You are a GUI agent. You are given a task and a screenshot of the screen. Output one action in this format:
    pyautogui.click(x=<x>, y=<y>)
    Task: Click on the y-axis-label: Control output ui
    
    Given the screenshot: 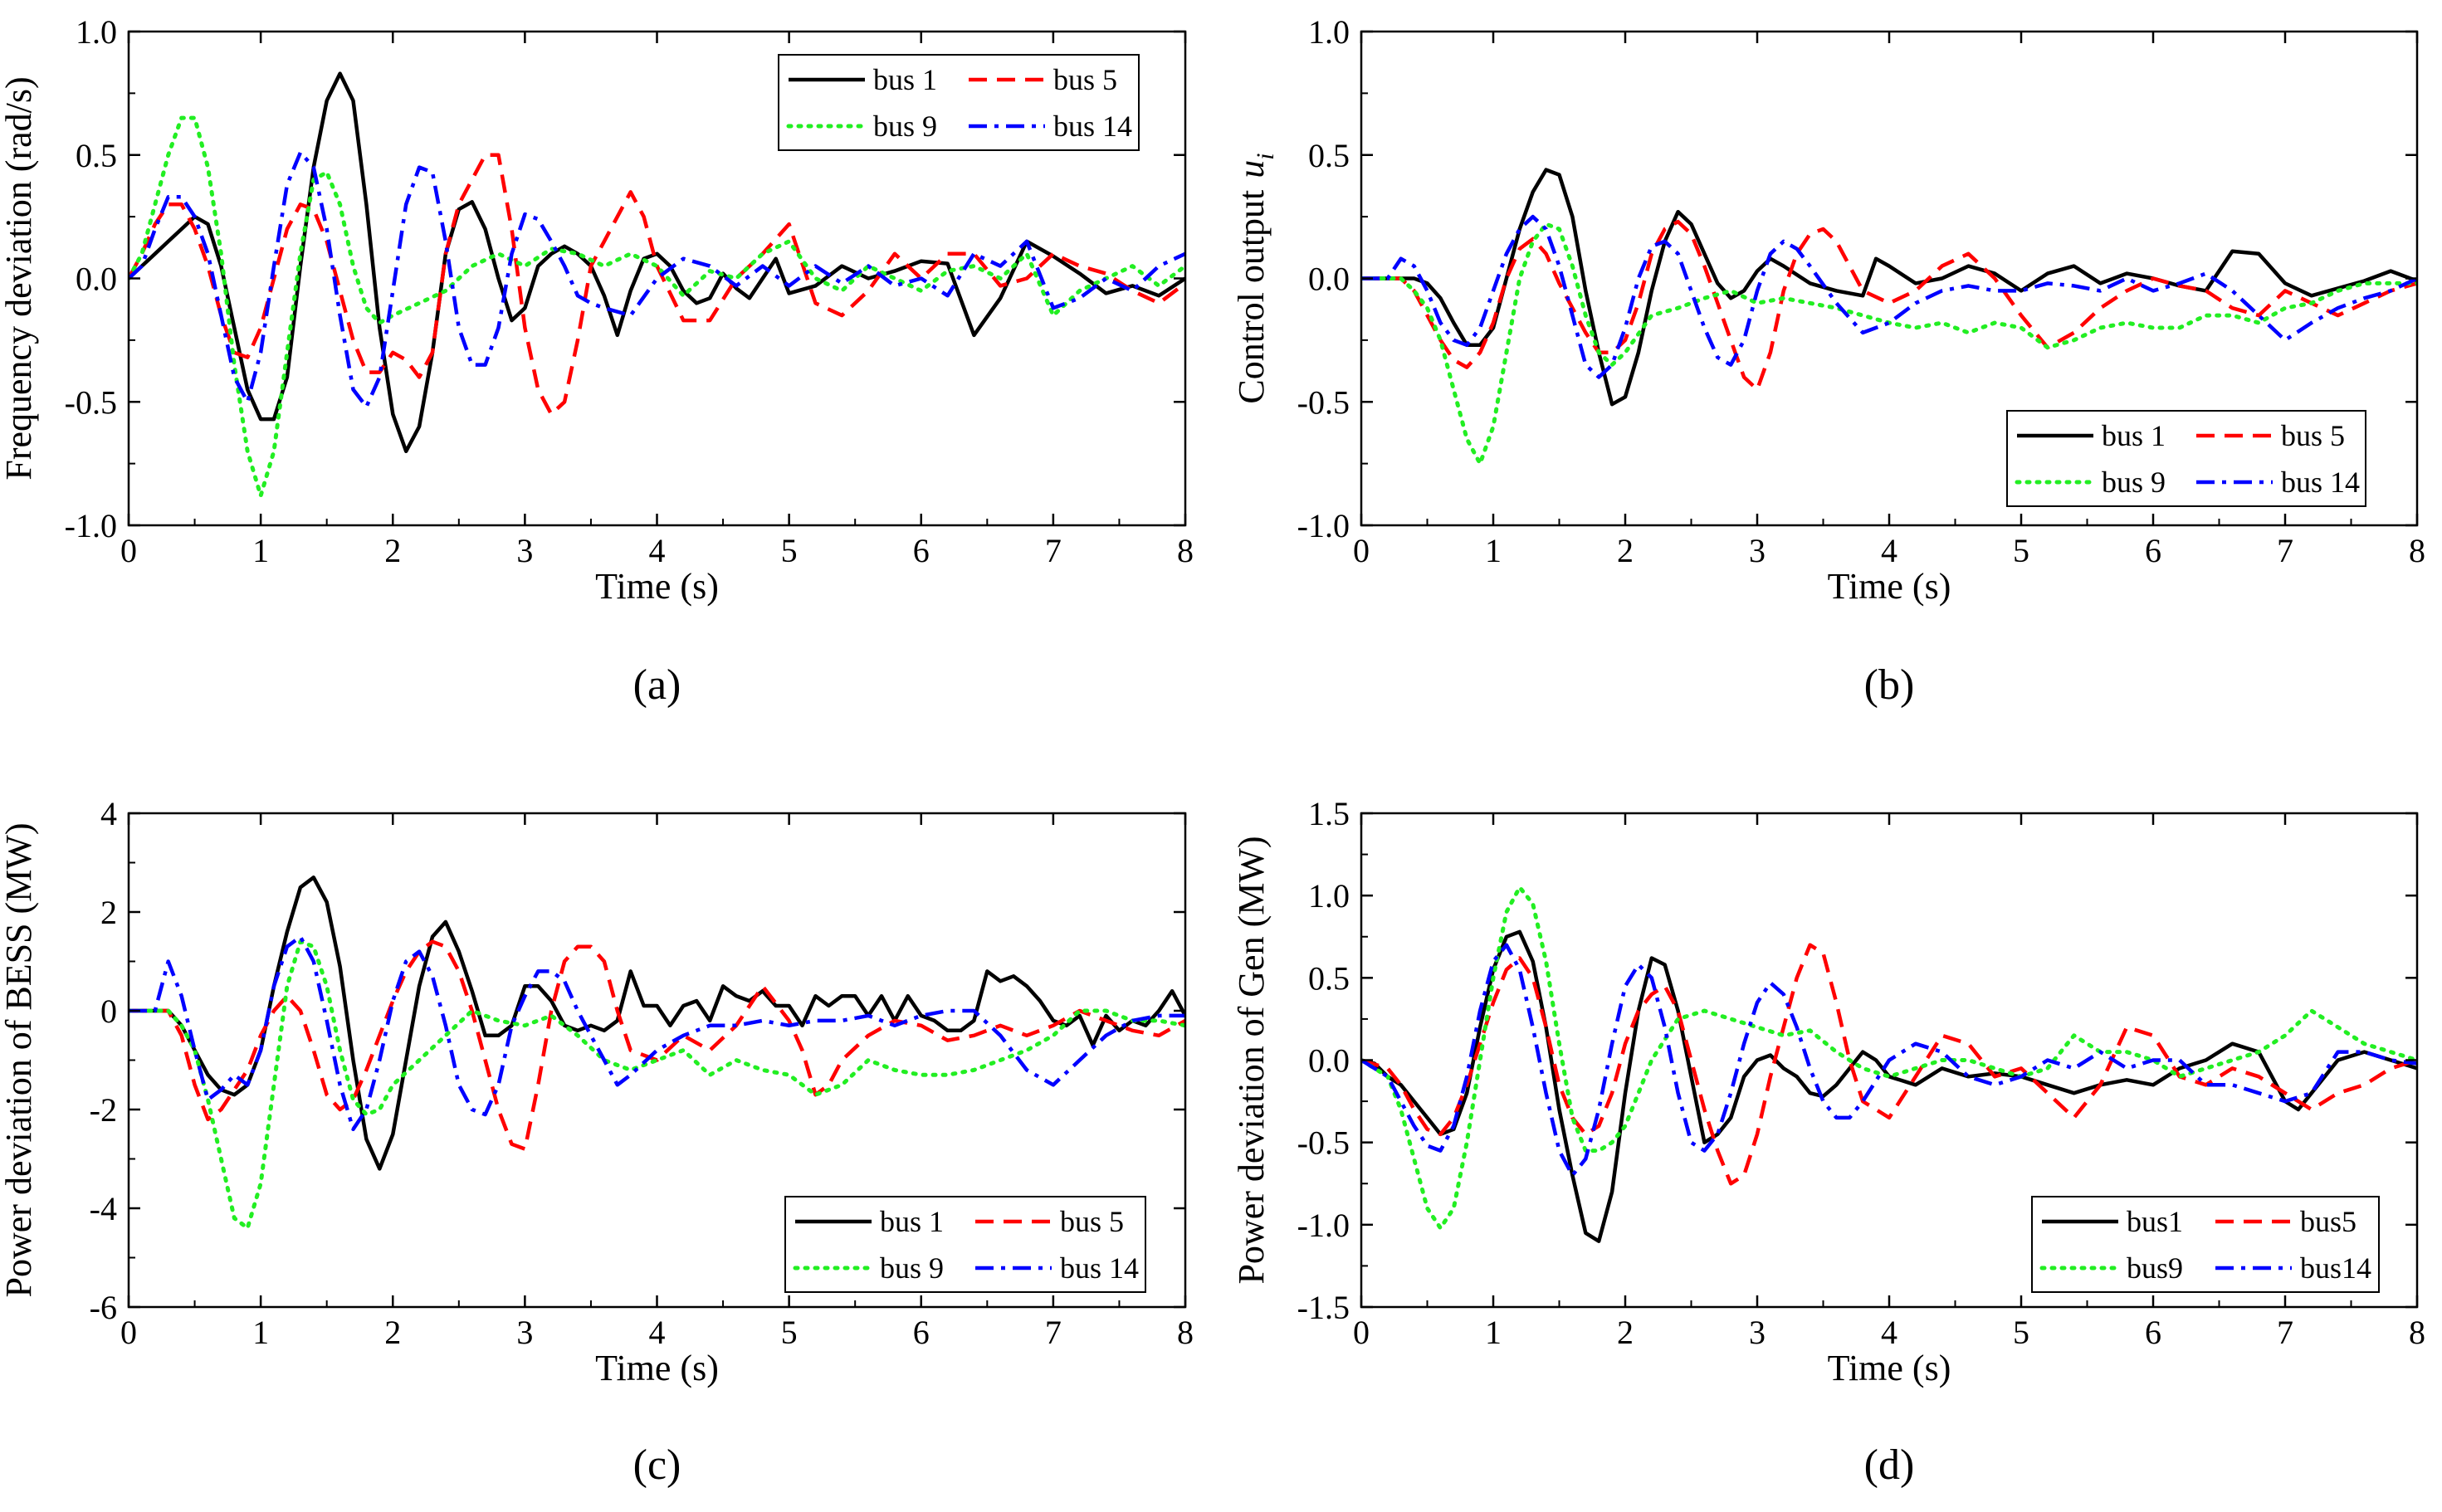 What is the action you would take?
    pyautogui.click(x=1255, y=278)
    